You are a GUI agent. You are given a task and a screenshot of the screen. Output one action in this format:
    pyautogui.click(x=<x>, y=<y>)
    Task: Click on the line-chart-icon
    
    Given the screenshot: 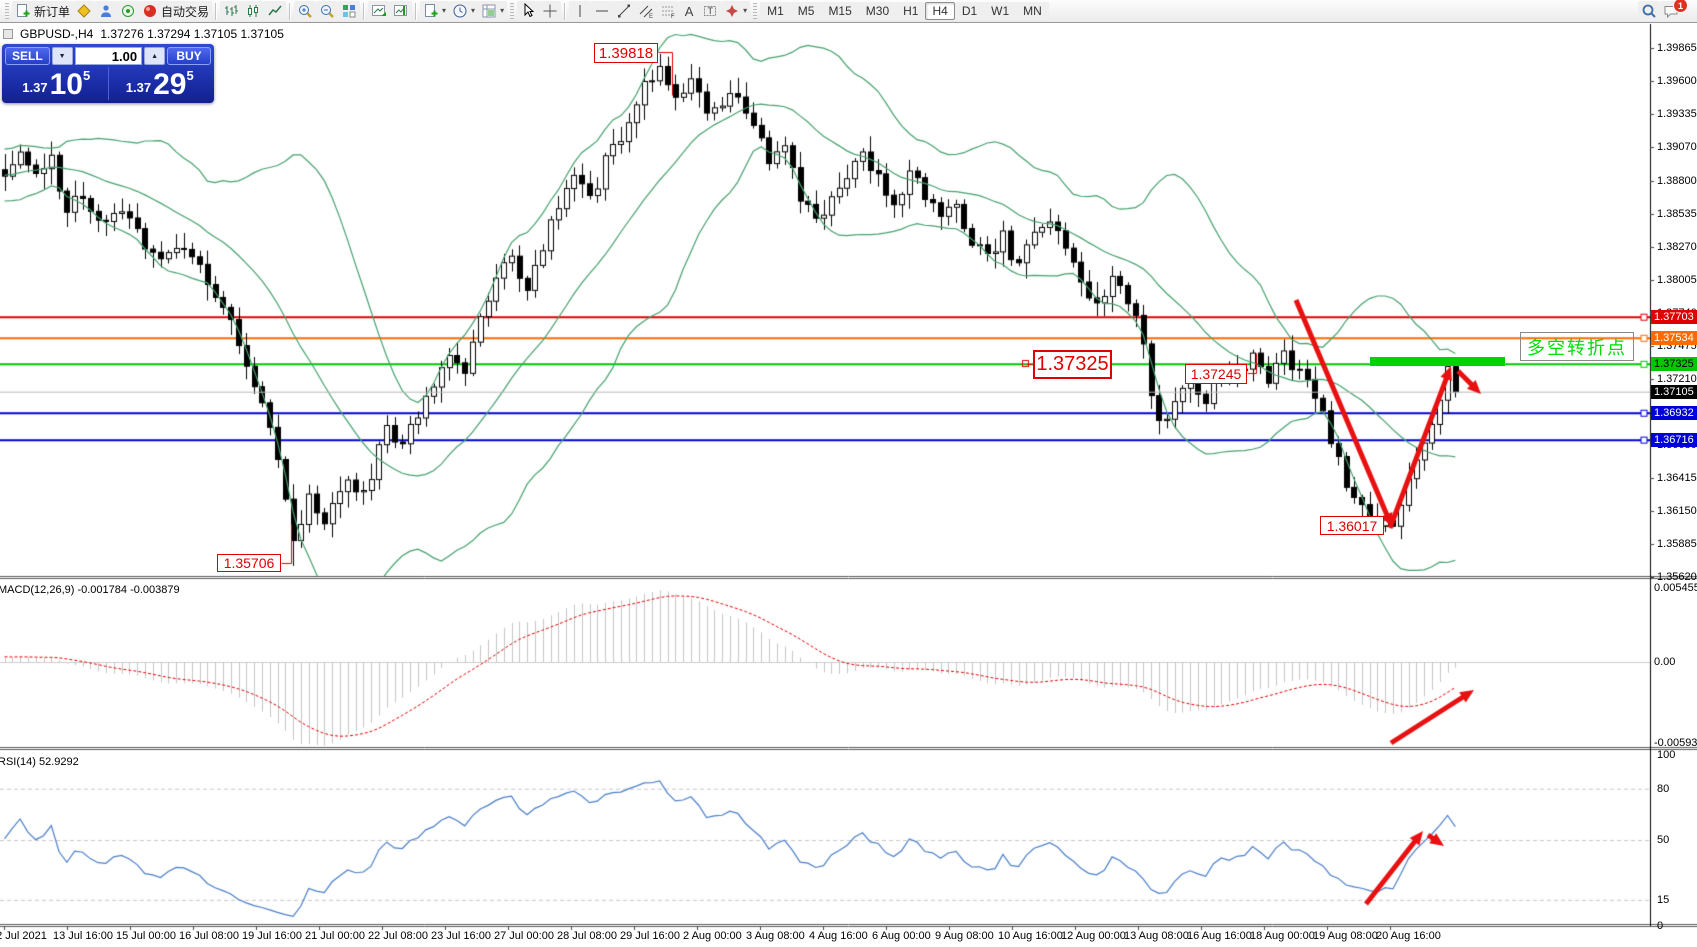 What is the action you would take?
    pyautogui.click(x=275, y=11)
    